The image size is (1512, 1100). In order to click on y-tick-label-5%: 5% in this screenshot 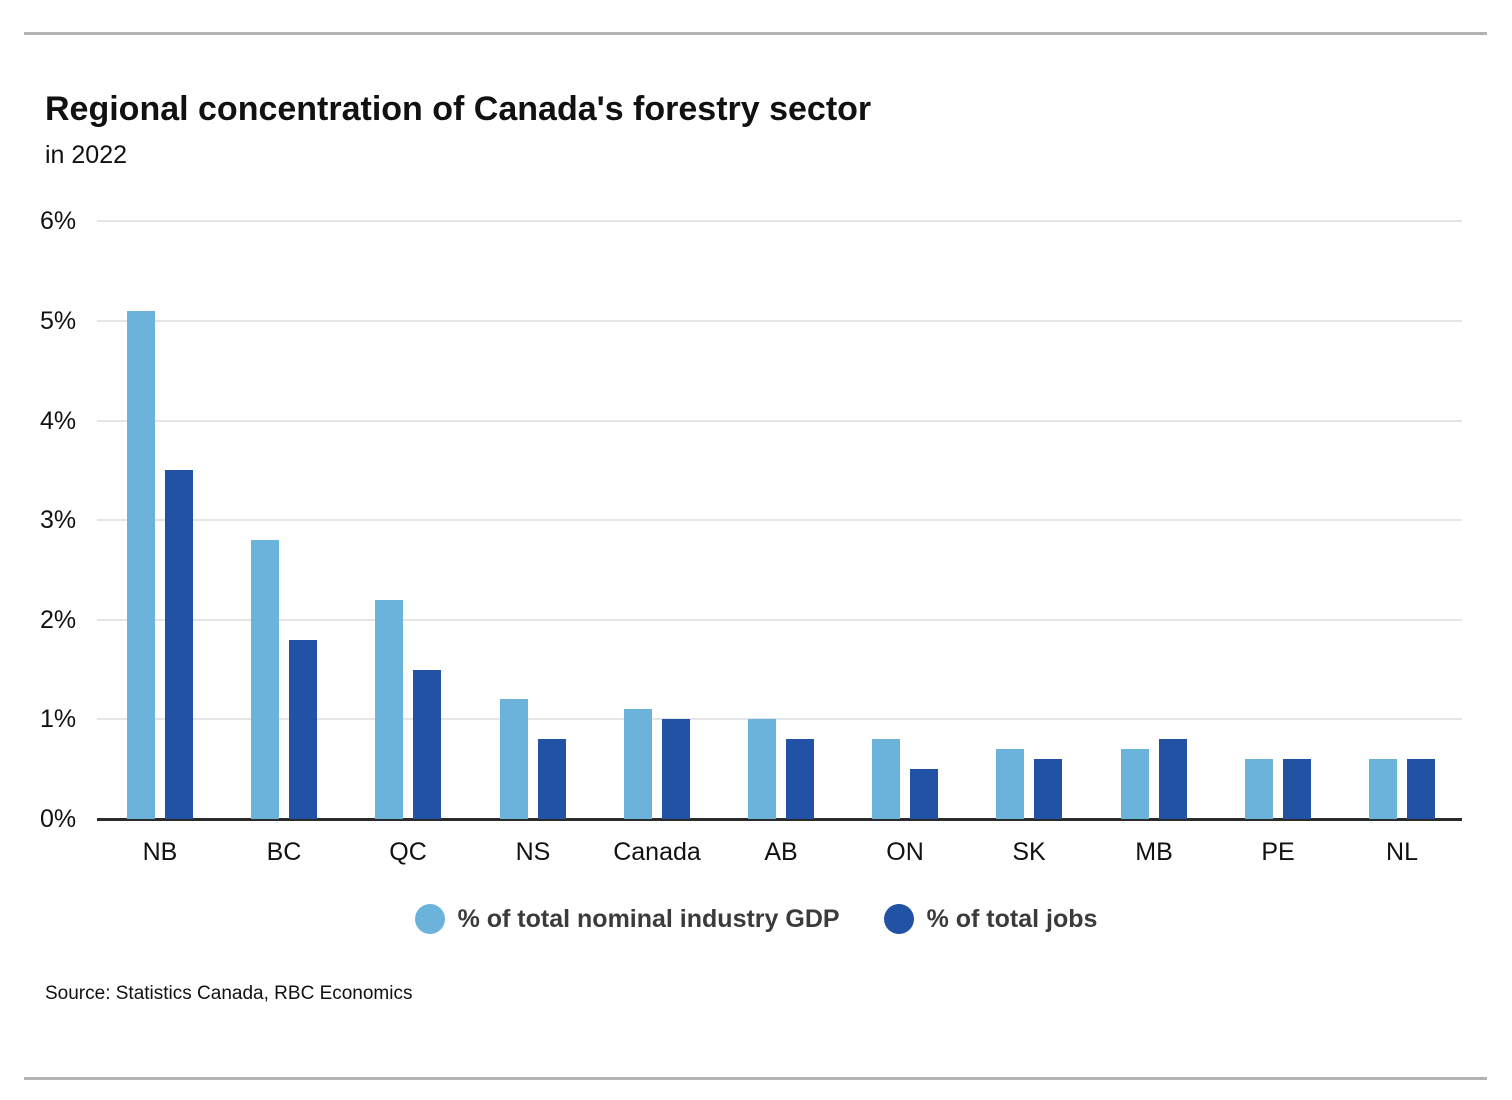, I will do `click(58, 321)`.